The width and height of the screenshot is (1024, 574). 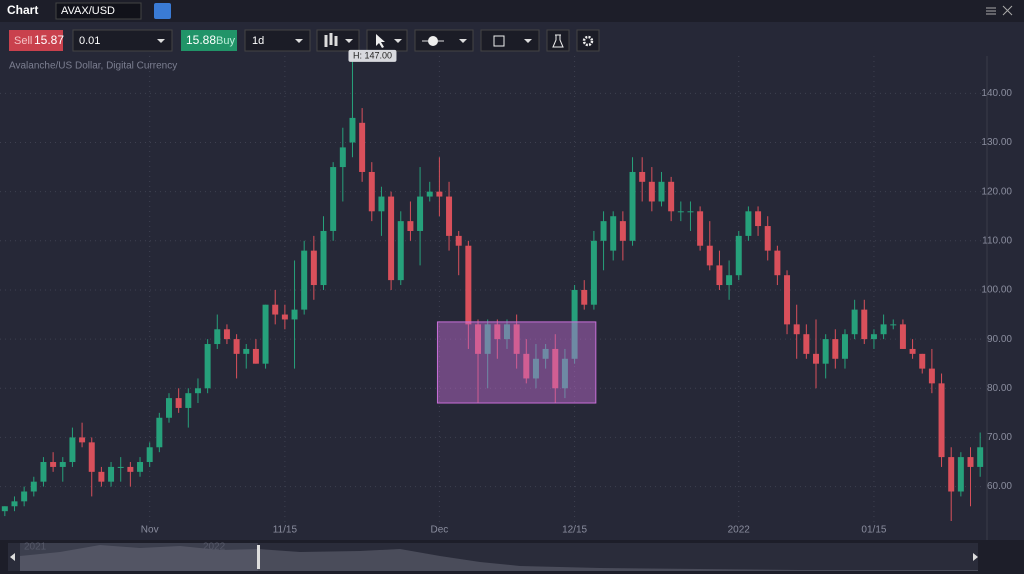 What do you see at coordinates (150, 530) in the screenshot?
I see `x-tick-label: Nov` at bounding box center [150, 530].